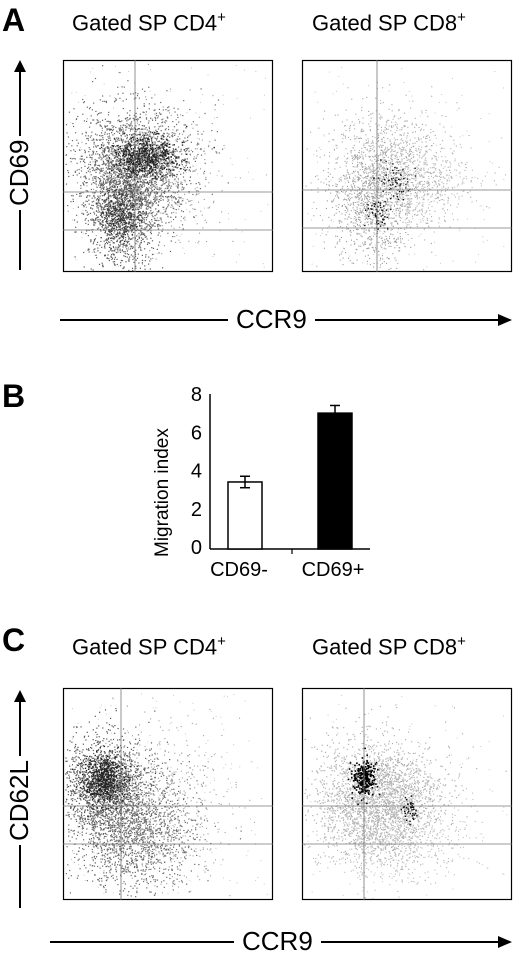  What do you see at coordinates (335, 481) in the screenshot?
I see `bar-cd69pos` at bounding box center [335, 481].